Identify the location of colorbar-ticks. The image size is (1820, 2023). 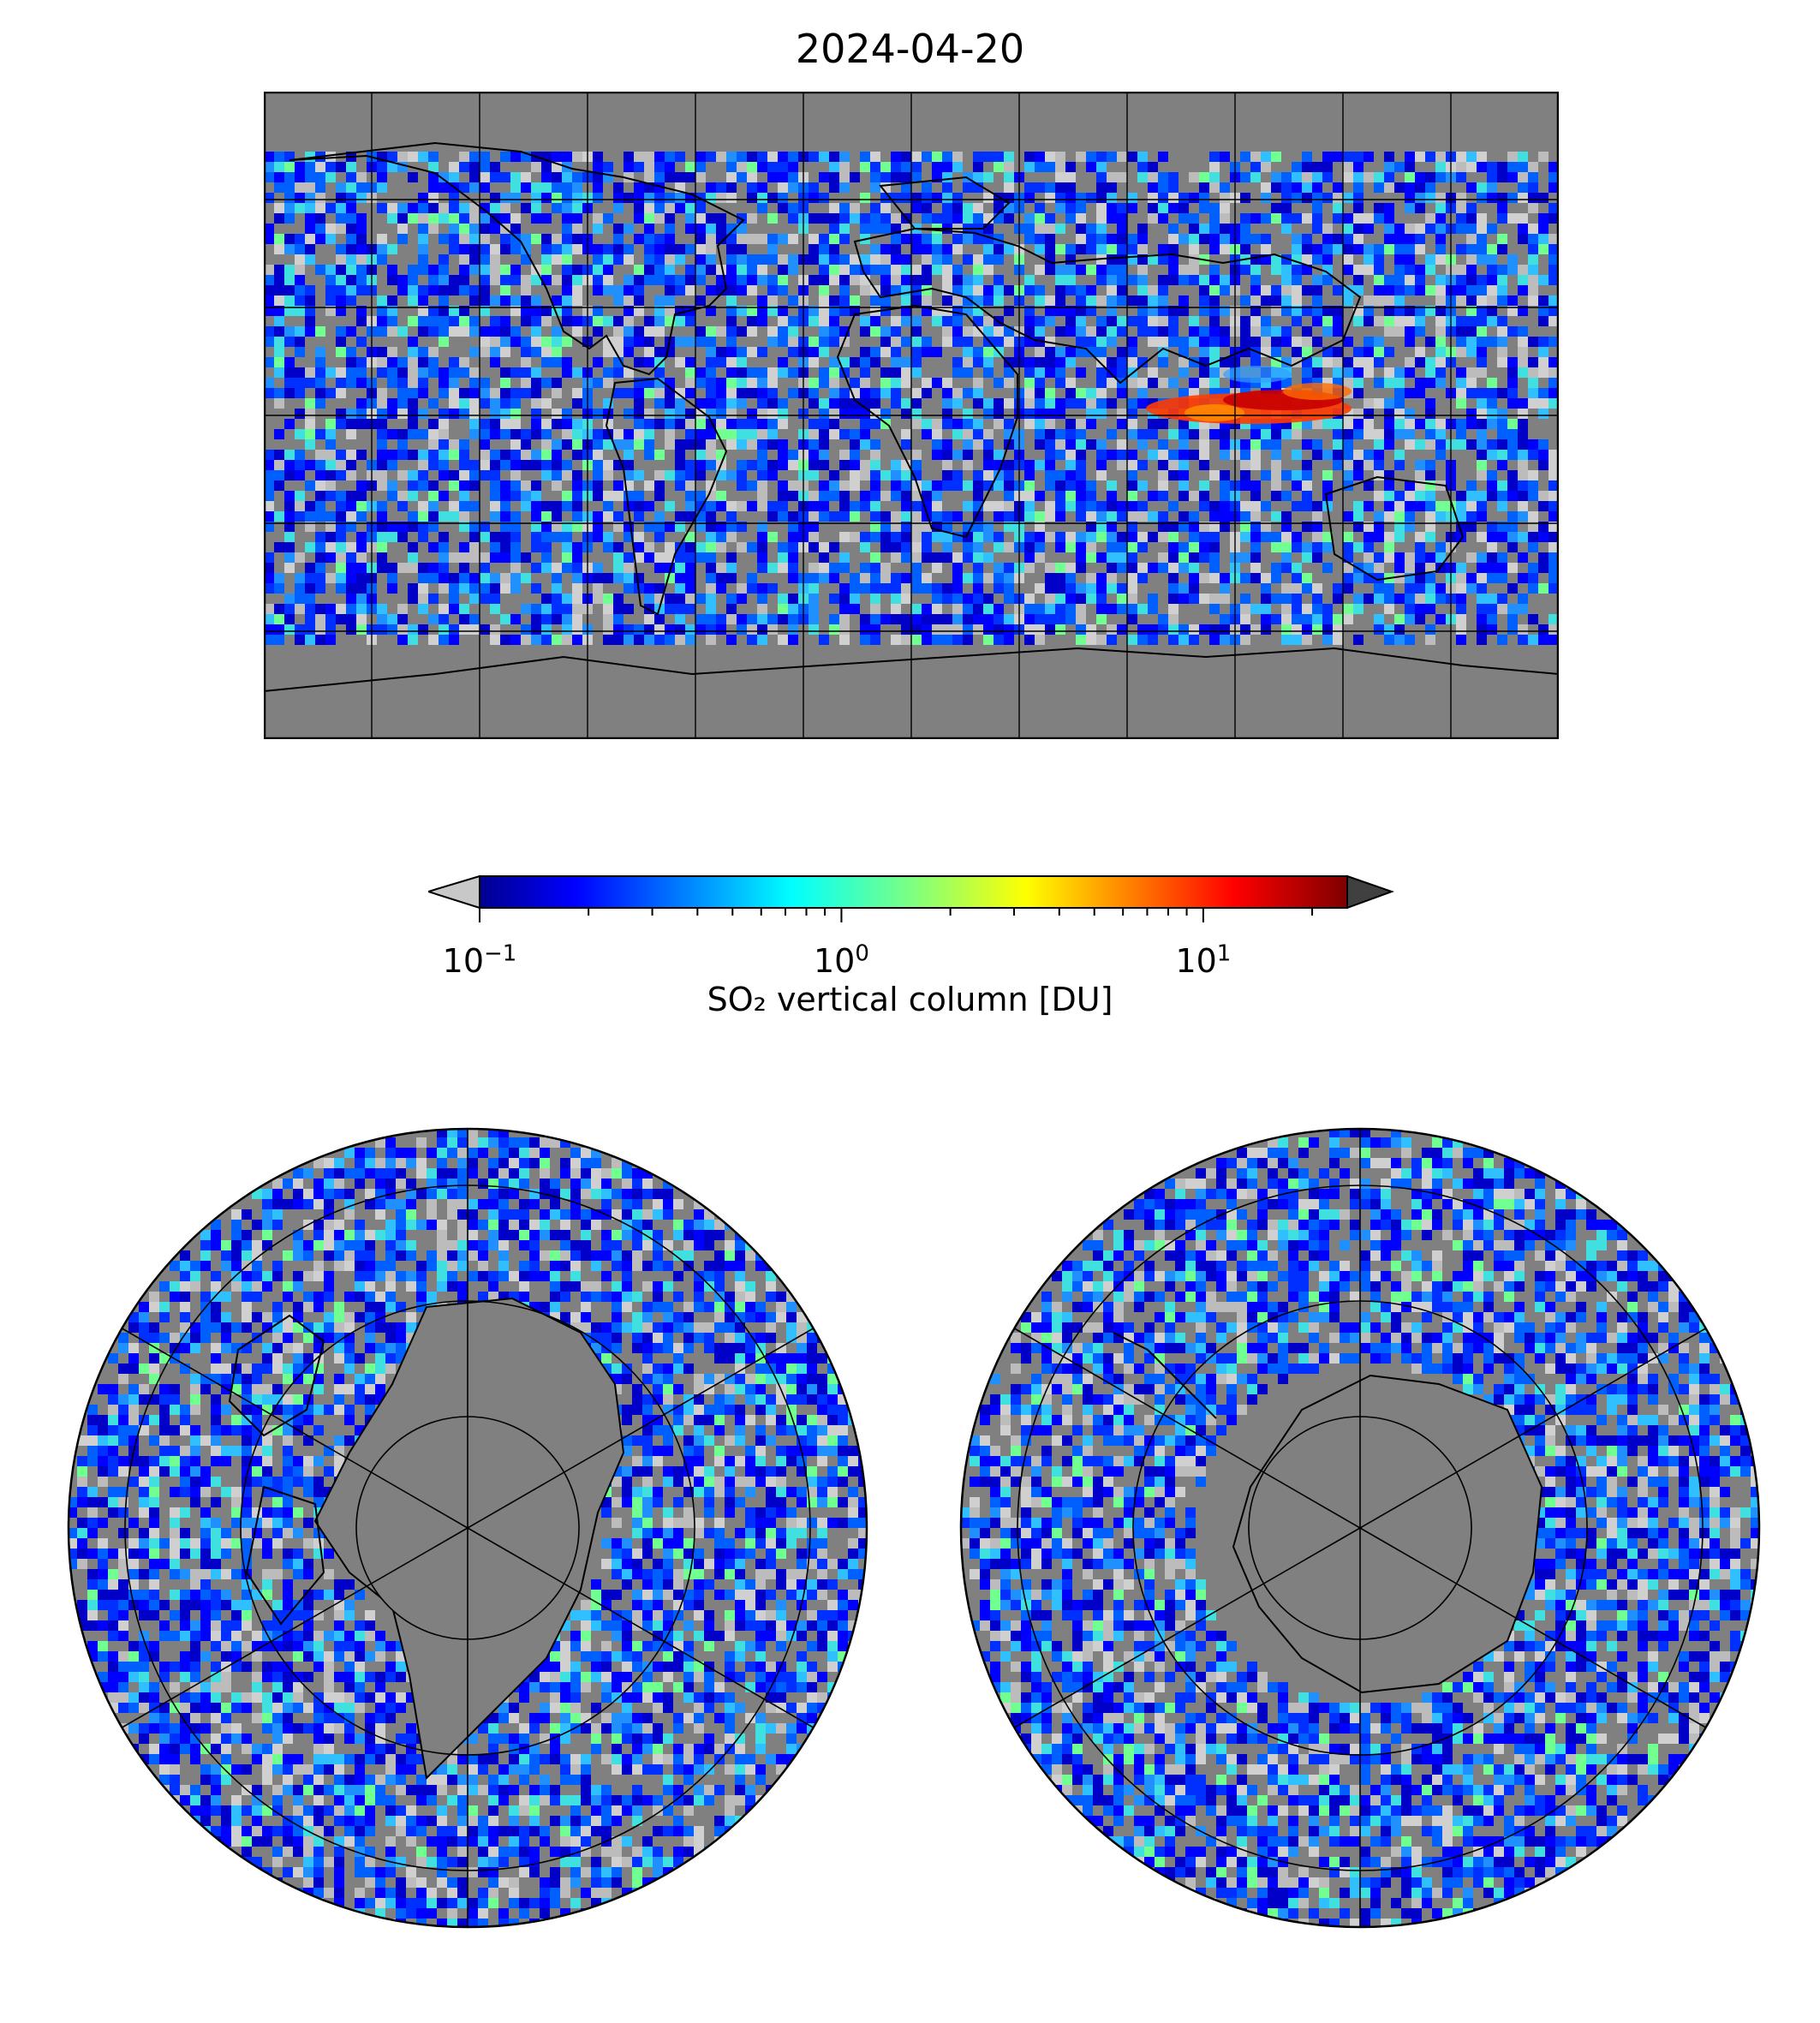
(896, 915).